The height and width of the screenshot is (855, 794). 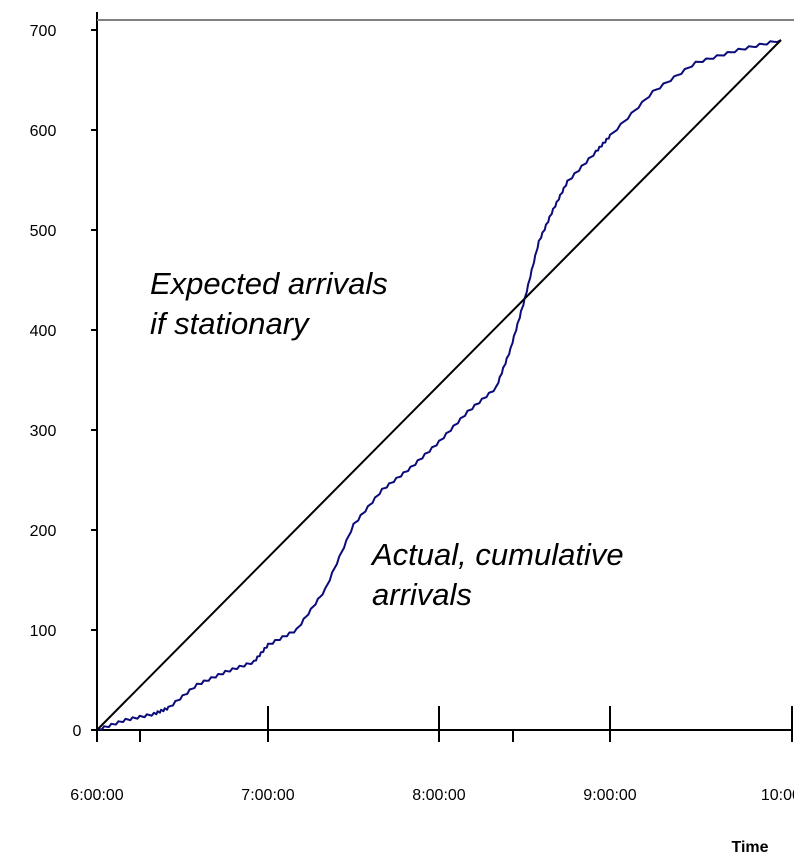 I want to click on y-tick-label: 100, so click(x=43, y=631).